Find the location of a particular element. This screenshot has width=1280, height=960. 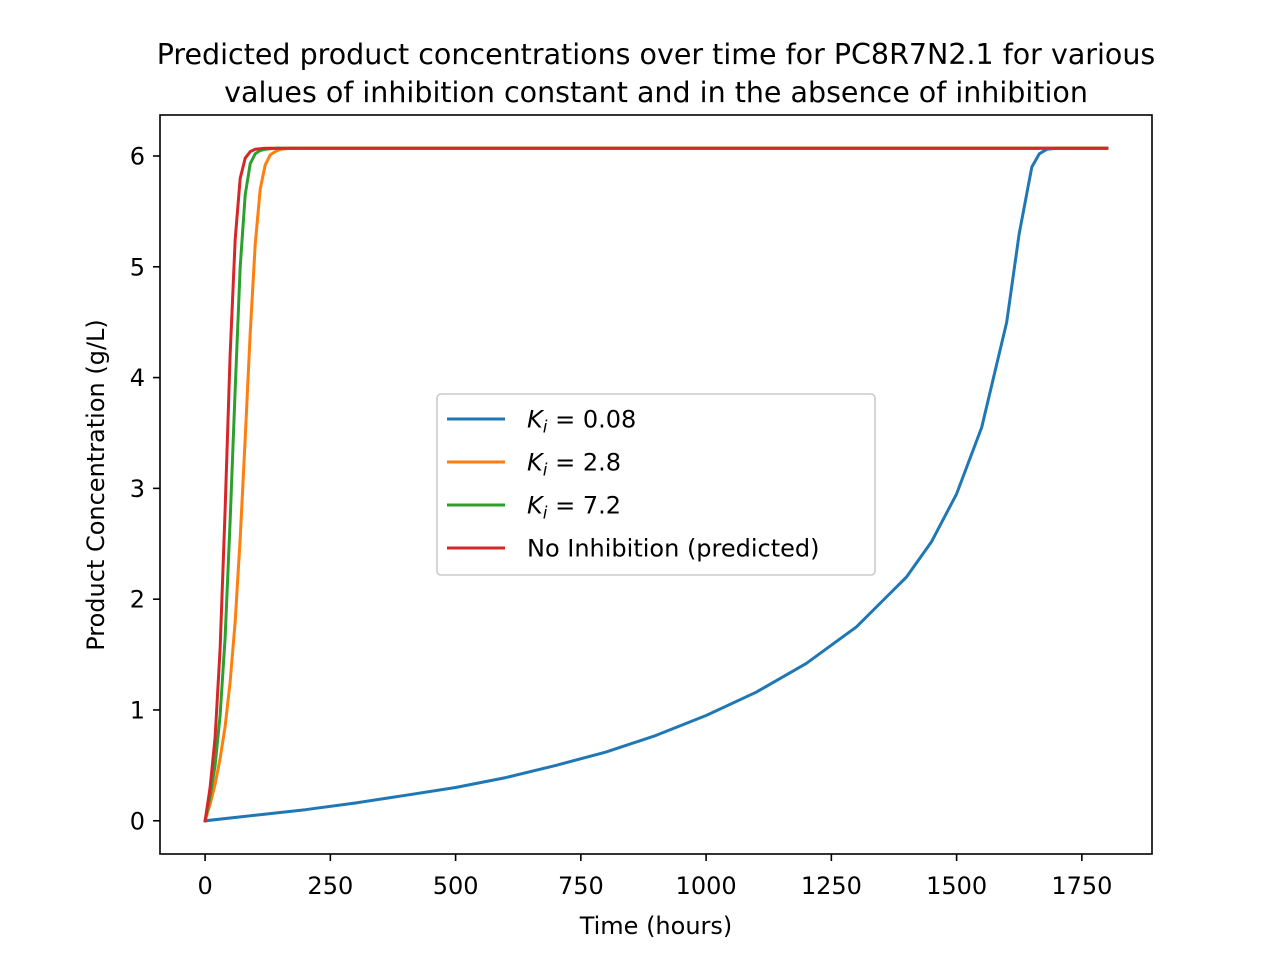

x-tick-label-7: 1750 is located at coordinates (1081, 886).